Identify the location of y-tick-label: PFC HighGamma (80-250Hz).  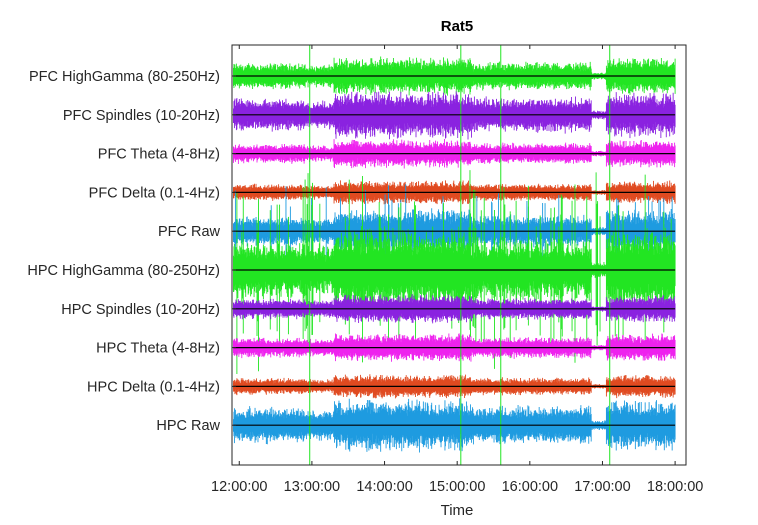
(124, 77).